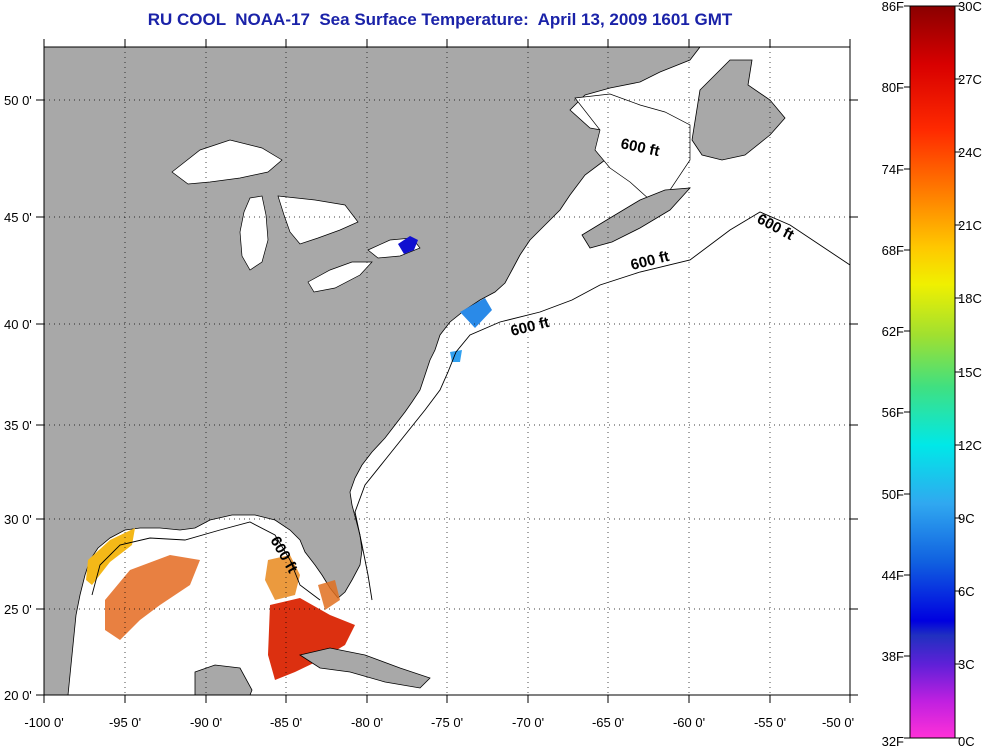 The width and height of the screenshot is (984, 754). What do you see at coordinates (18, 609) in the screenshot?
I see `lat-label-25: 25 0'` at bounding box center [18, 609].